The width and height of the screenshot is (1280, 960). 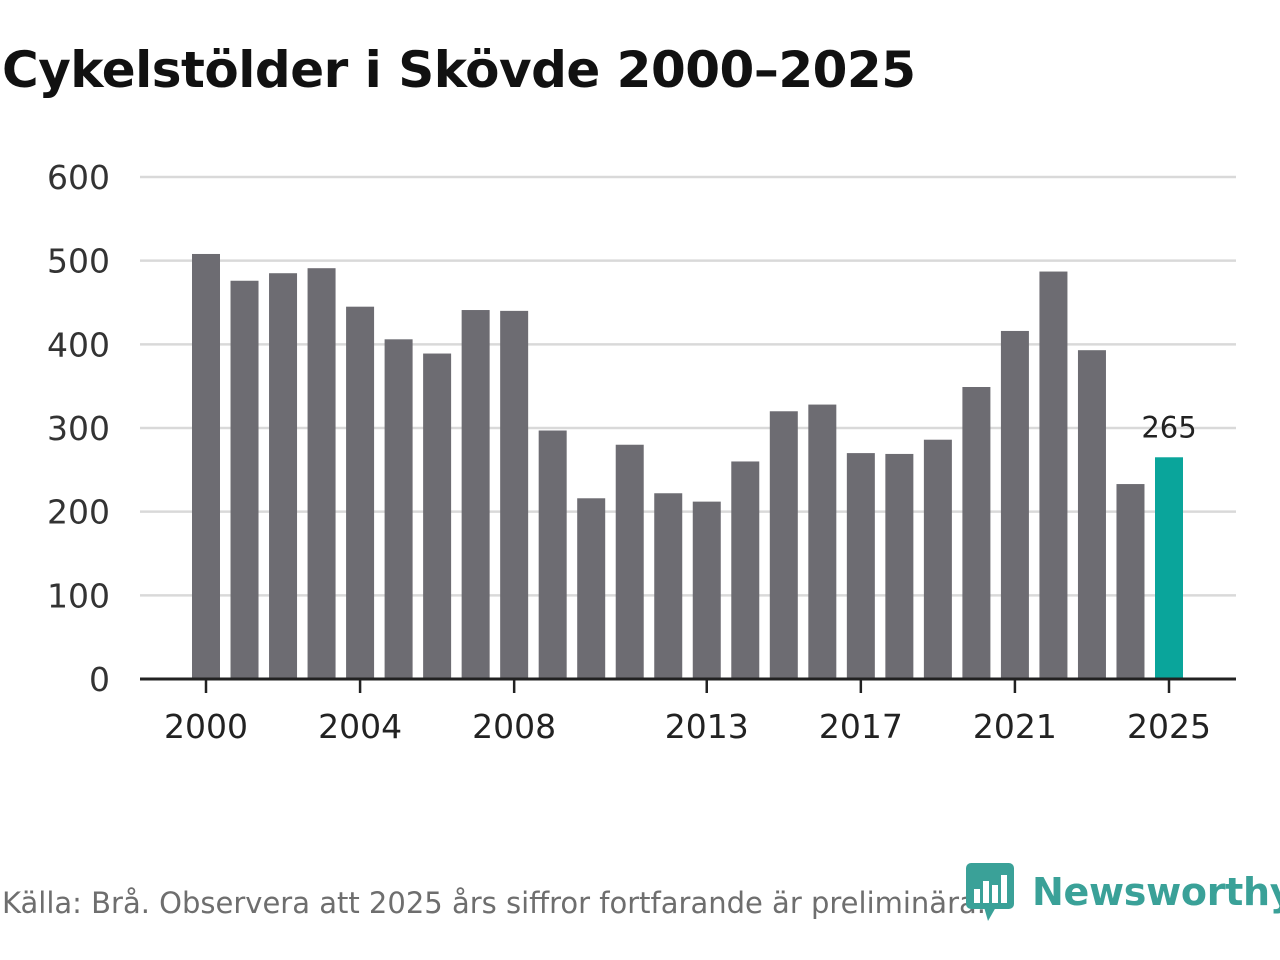 What do you see at coordinates (78, 595) in the screenshot?
I see `y-tick-label: 100` at bounding box center [78, 595].